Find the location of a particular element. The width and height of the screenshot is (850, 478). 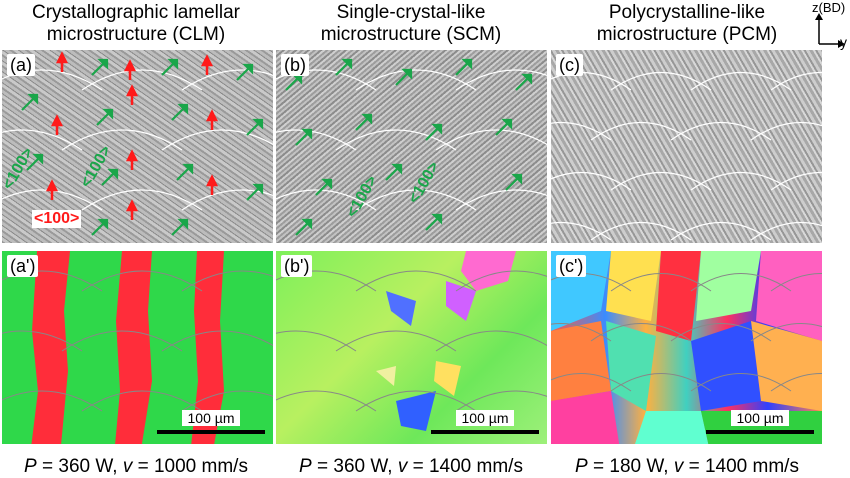

panel-label-b-prime: (b') is located at coordinates (297, 266).